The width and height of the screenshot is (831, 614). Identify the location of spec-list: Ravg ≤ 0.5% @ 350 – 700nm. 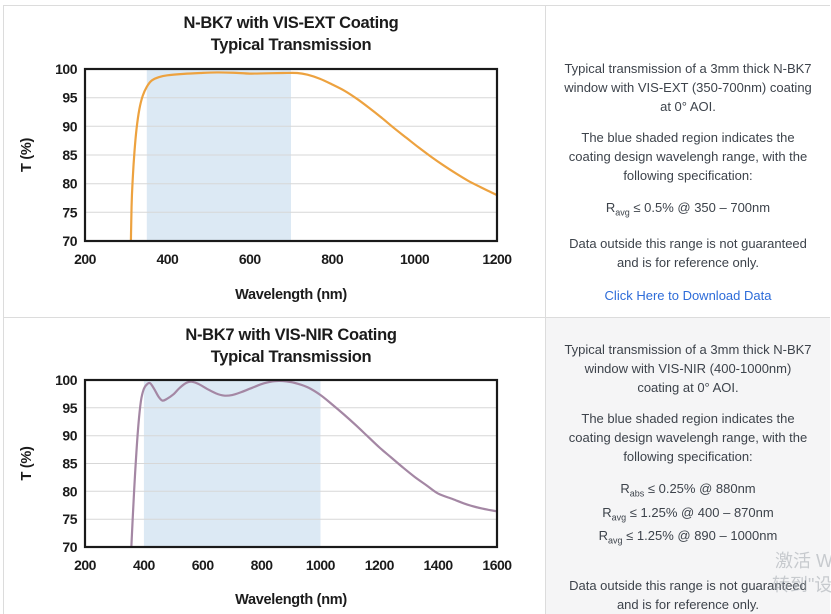
(688, 210).